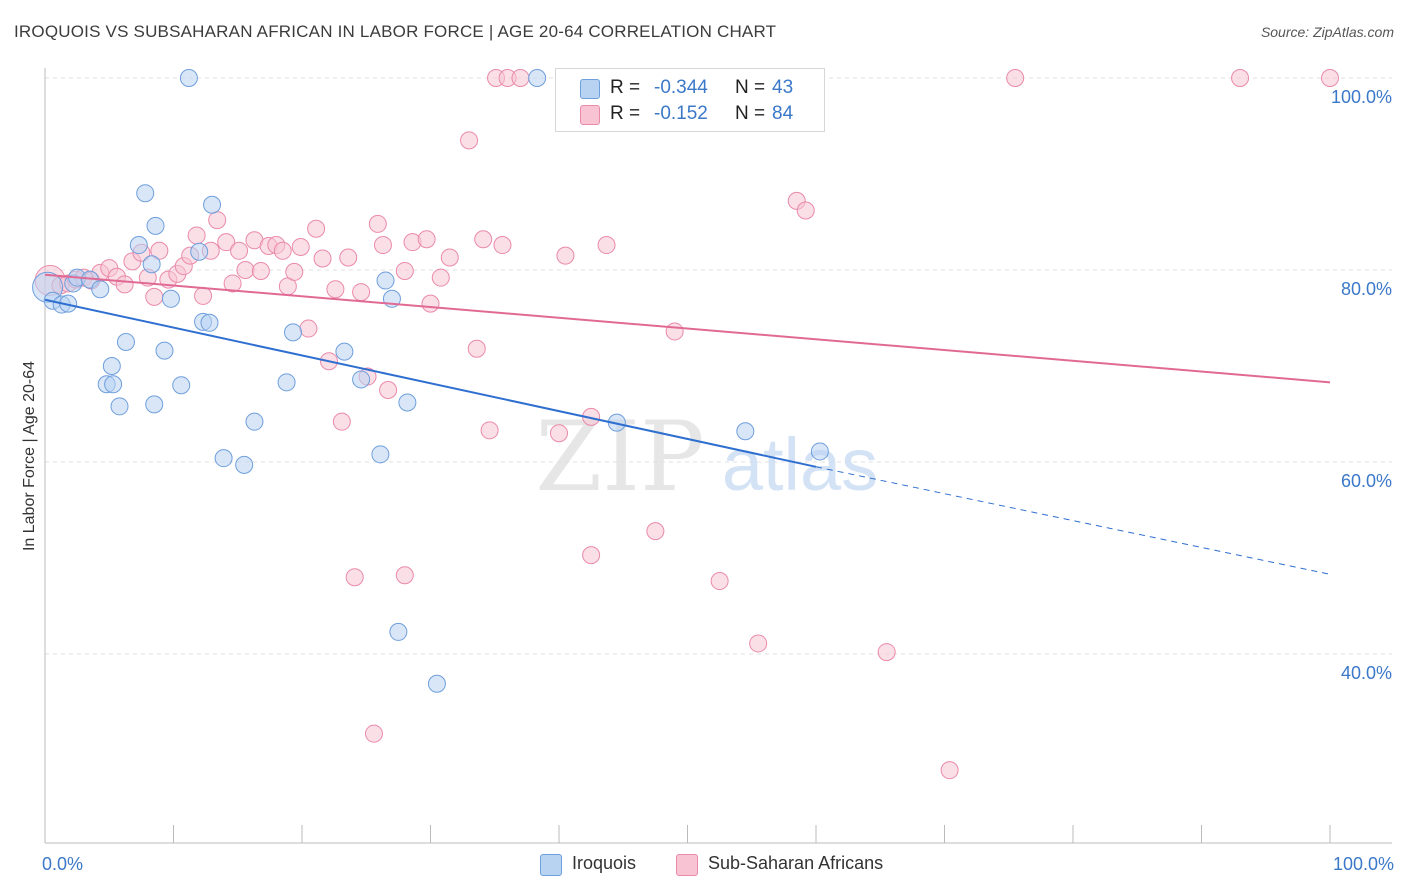  I want to click on african-legend-swatch, so click(687, 865).